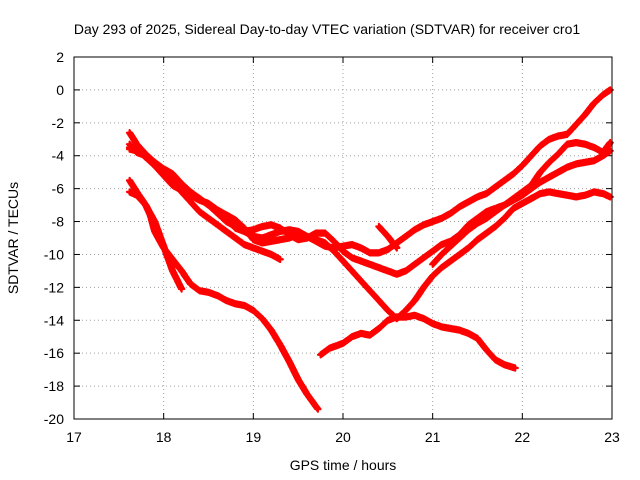 This screenshot has height=480, width=640. I want to click on x-tick-label: 18, so click(164, 437).